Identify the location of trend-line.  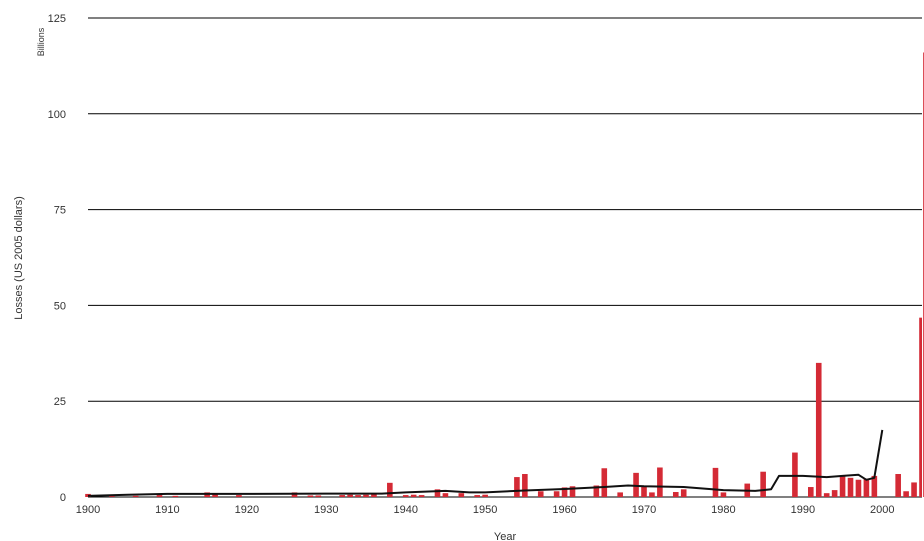
(485, 463).